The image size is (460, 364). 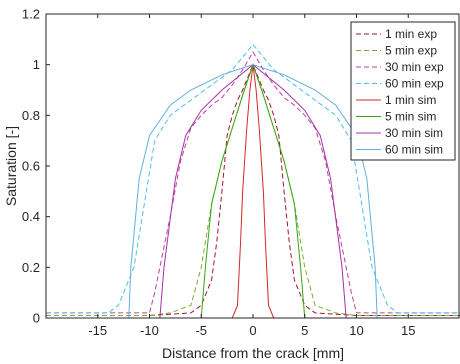 What do you see at coordinates (31, 166) in the screenshot?
I see `y-tick-label: 0.6` at bounding box center [31, 166].